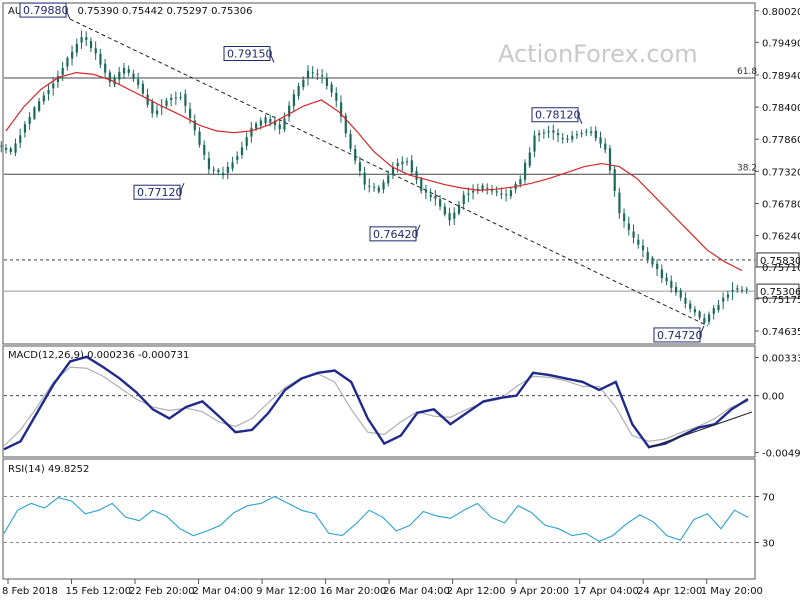  Describe the element at coordinates (353, 591) in the screenshot. I see `x-tick-label: 16 Mar 20:00` at that location.